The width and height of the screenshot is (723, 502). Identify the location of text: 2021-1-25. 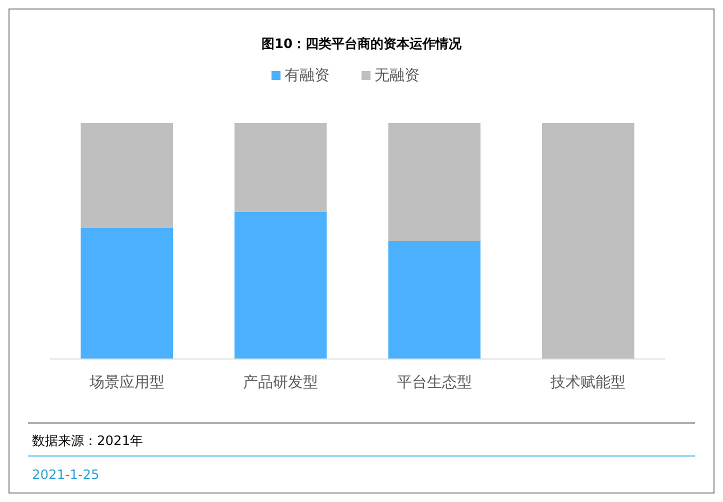
(66, 475).